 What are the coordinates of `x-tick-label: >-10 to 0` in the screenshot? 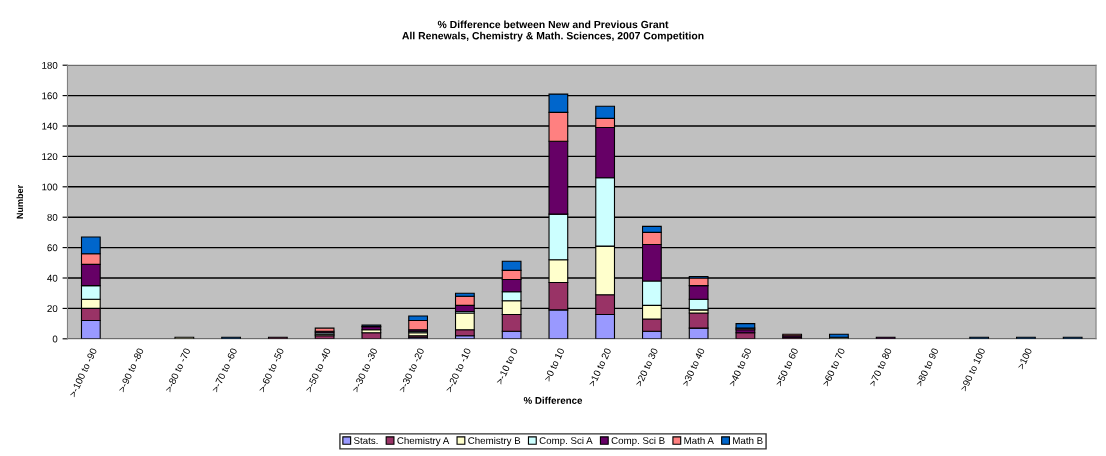 It's located at (506, 366).